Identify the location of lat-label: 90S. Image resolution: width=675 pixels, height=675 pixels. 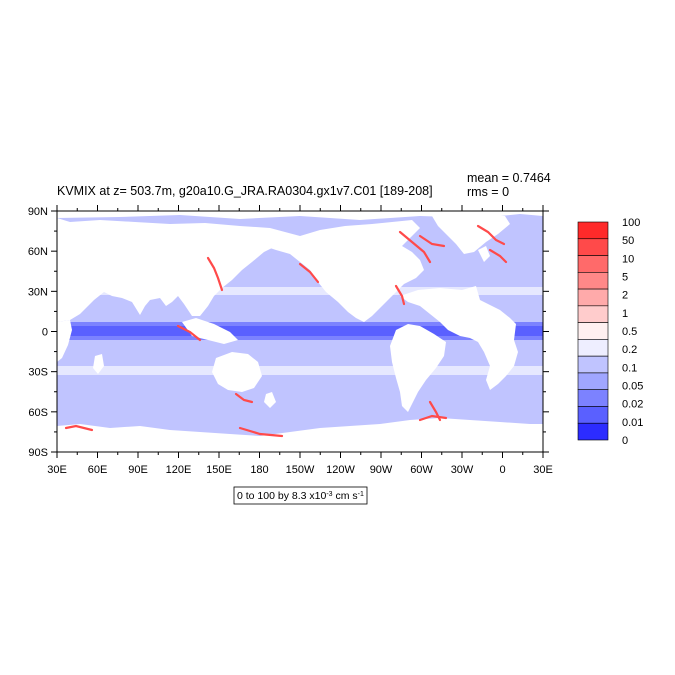
(38, 453).